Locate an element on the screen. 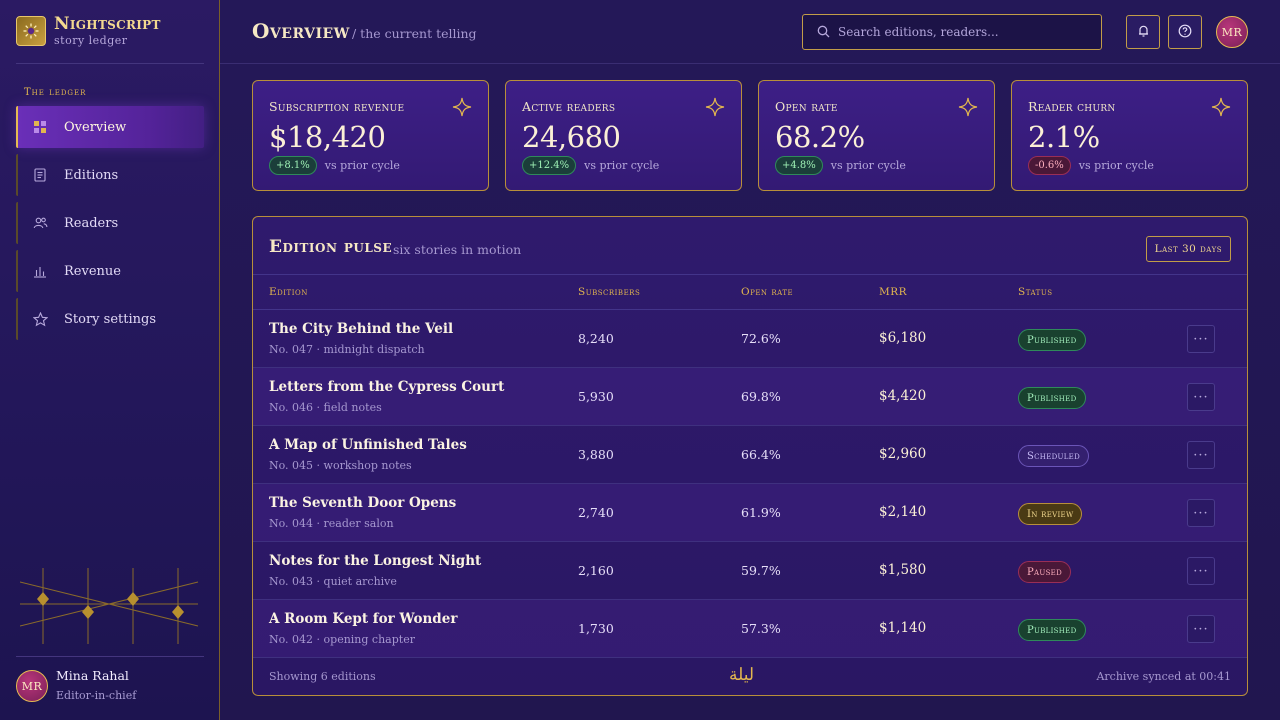 The height and width of the screenshot is (720, 1280). sidebar-item-label: Story settings is located at coordinates (110, 319).